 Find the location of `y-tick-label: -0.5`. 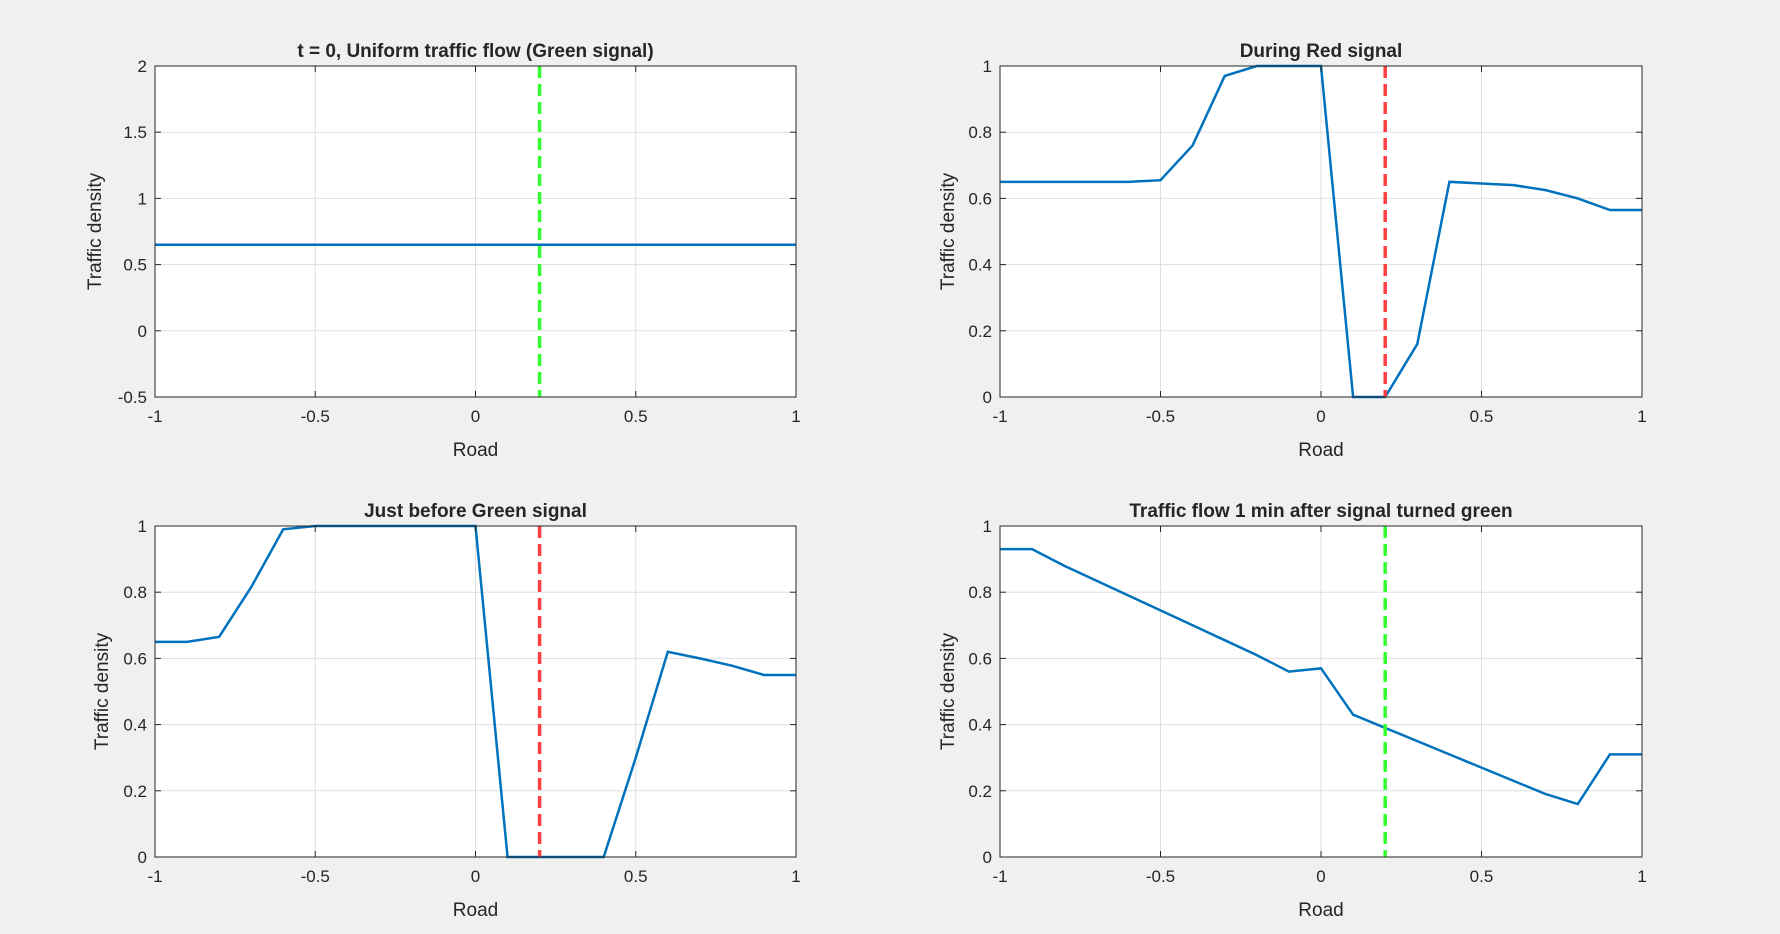

y-tick-label: -0.5 is located at coordinates (132, 397).